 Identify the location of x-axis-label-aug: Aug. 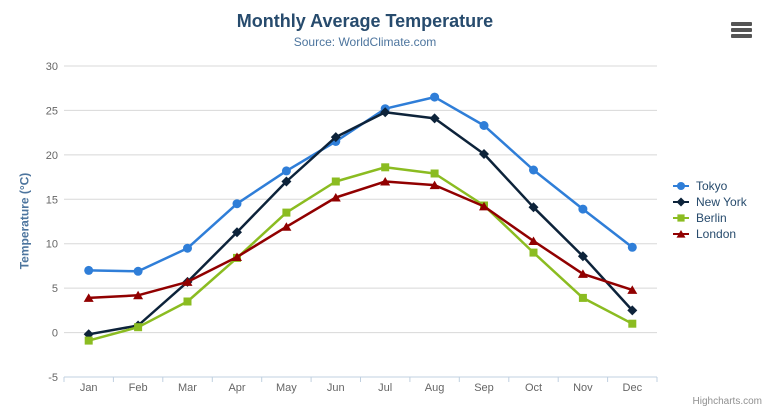
(435, 388).